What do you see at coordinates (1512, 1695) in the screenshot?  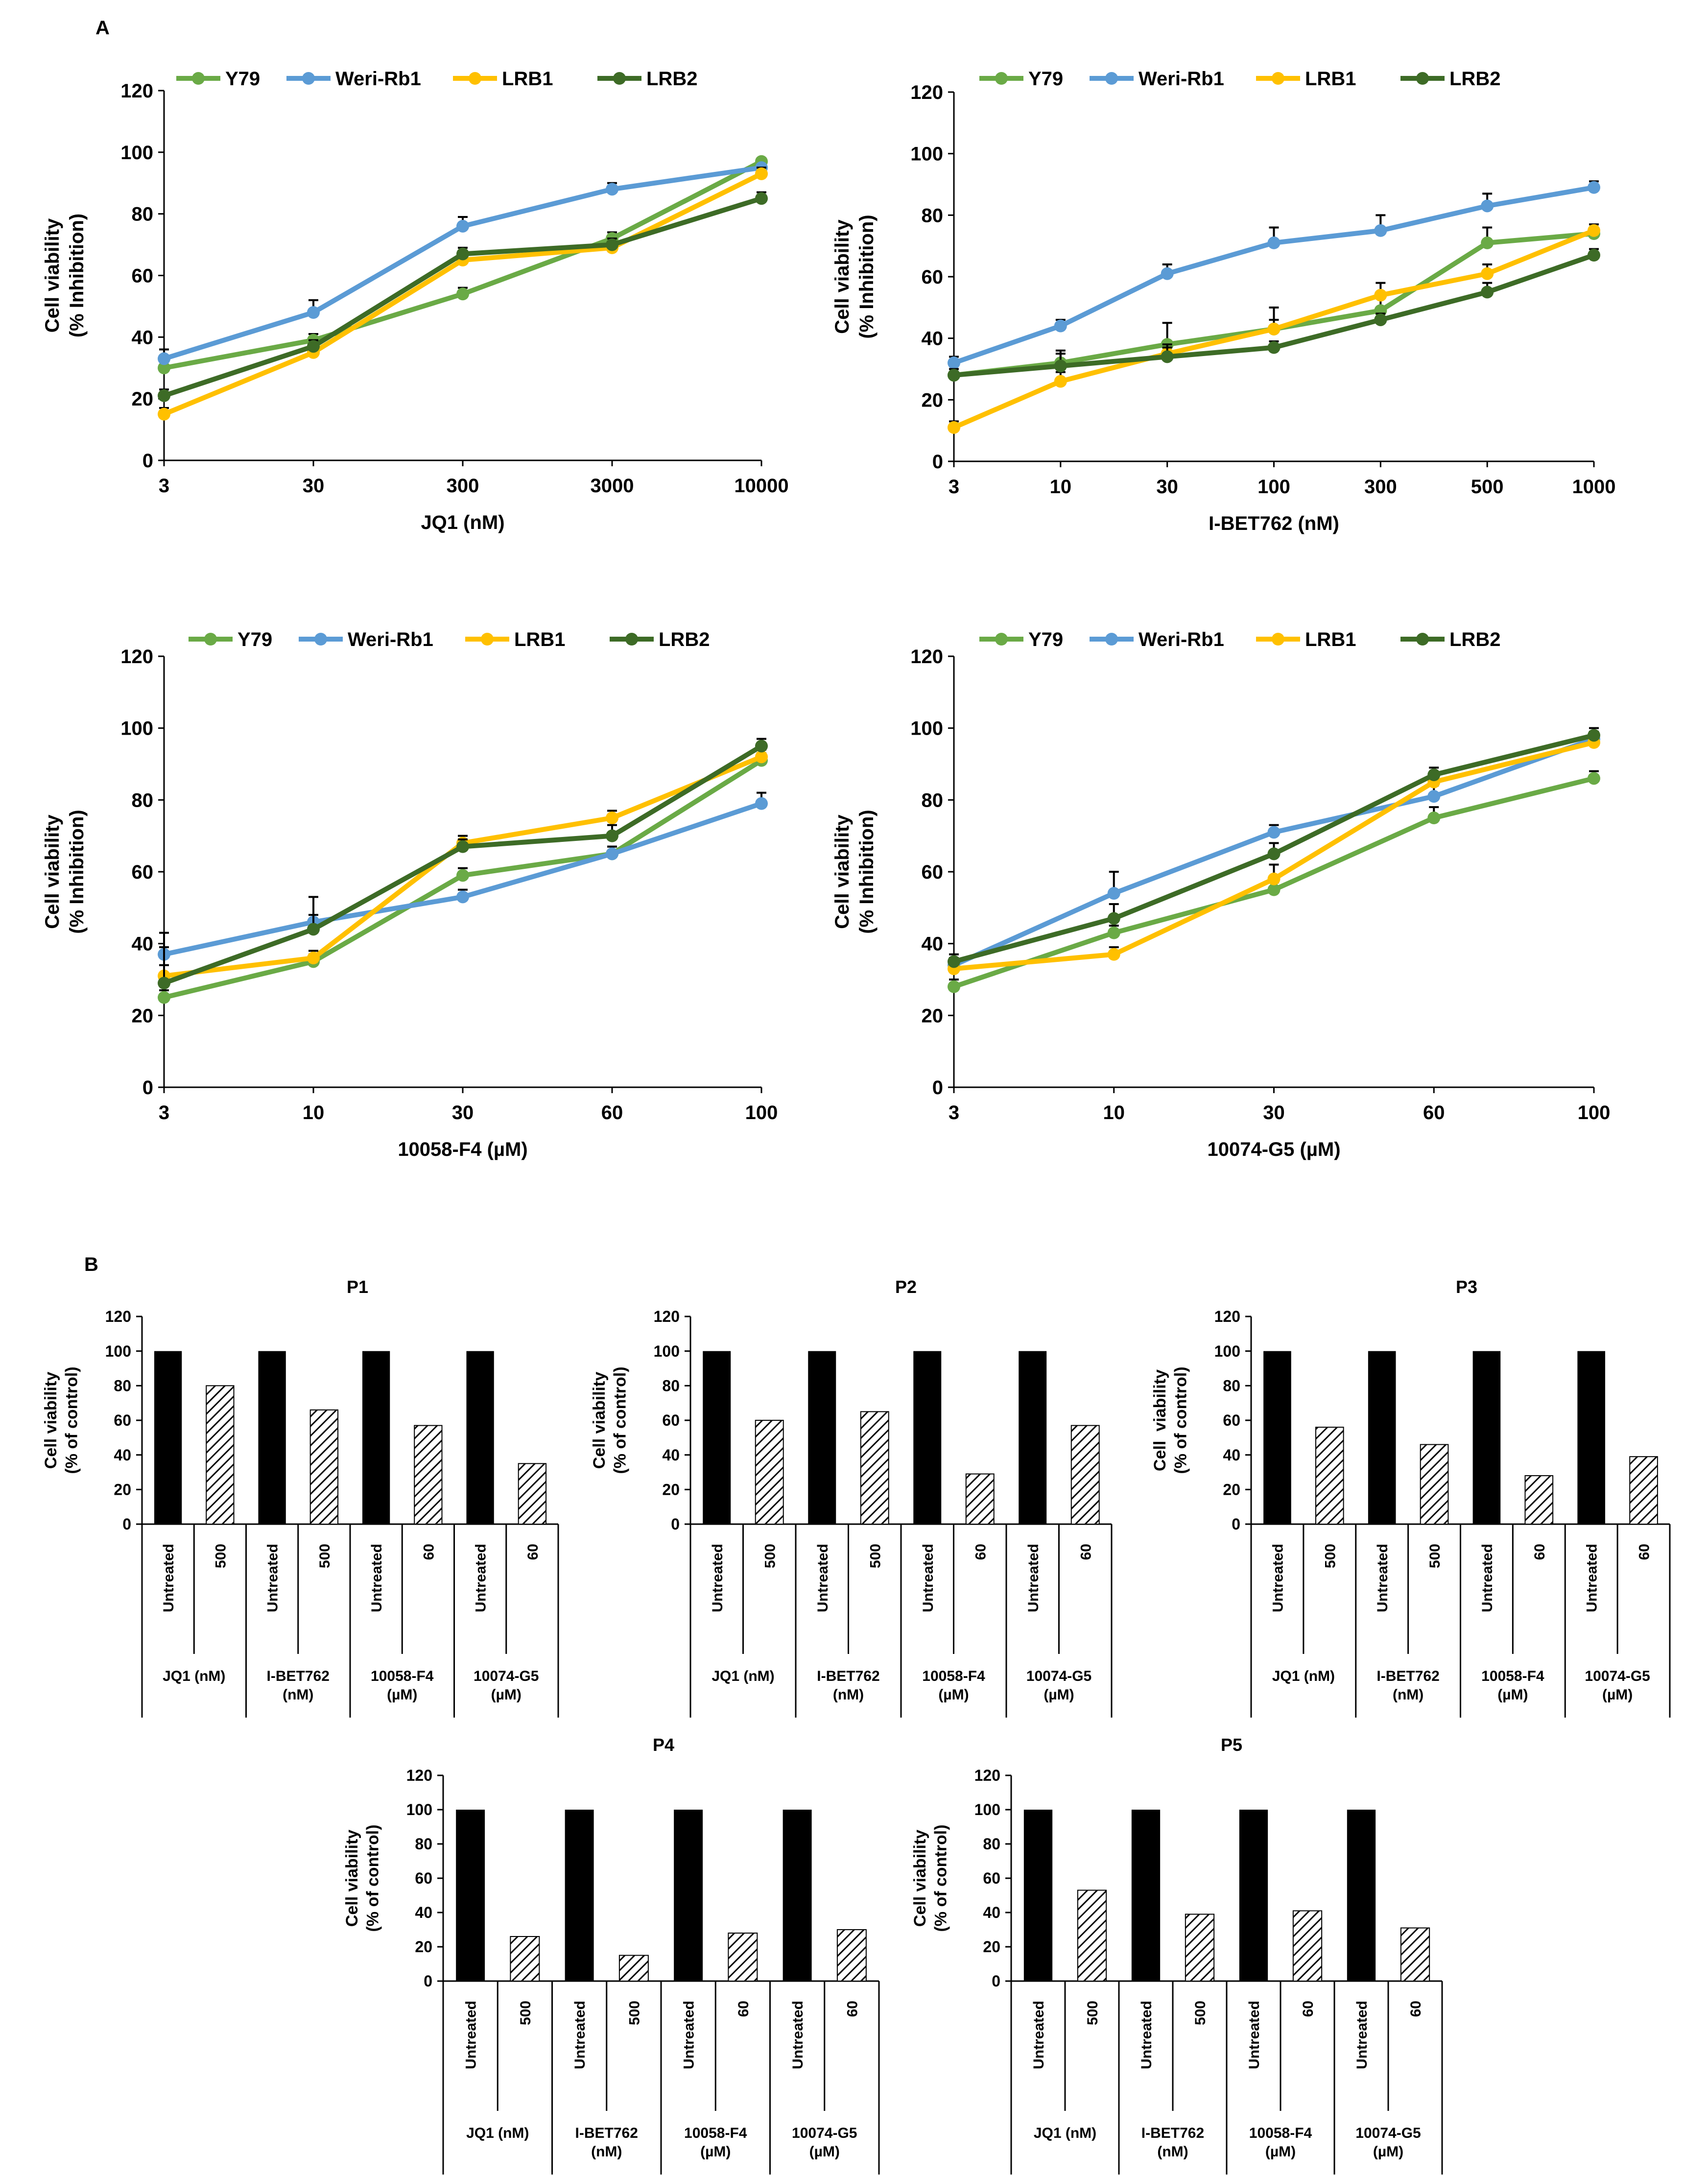 I see `group-label: (µM)` at bounding box center [1512, 1695].